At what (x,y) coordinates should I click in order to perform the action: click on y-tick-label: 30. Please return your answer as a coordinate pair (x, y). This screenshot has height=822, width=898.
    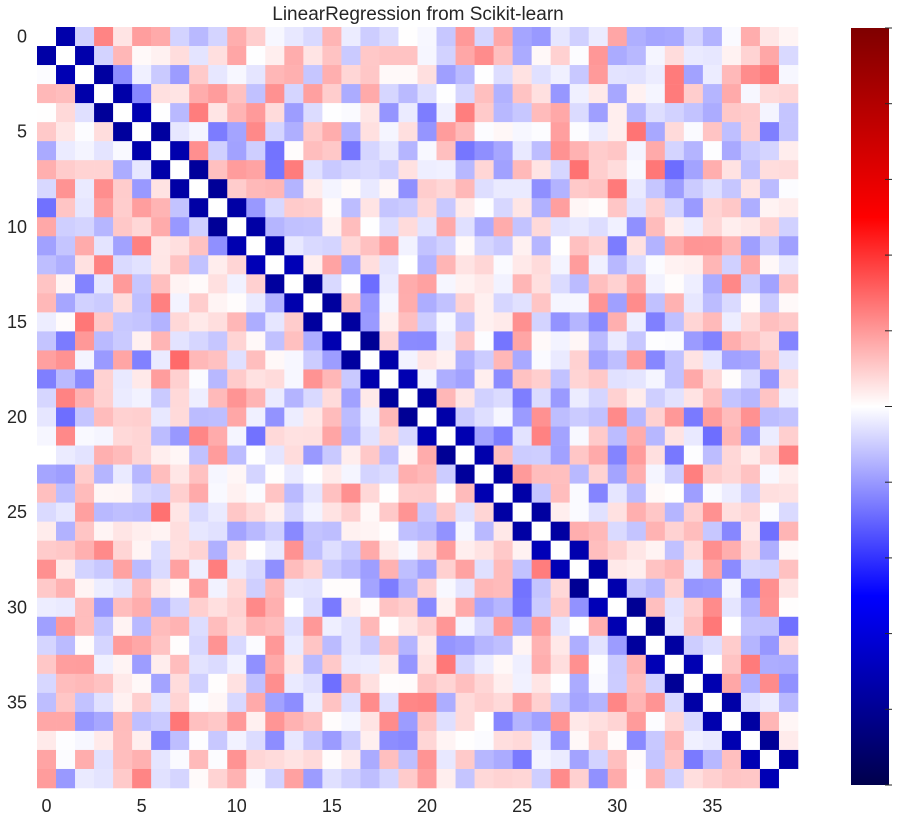
    Looking at the image, I should click on (17, 607).